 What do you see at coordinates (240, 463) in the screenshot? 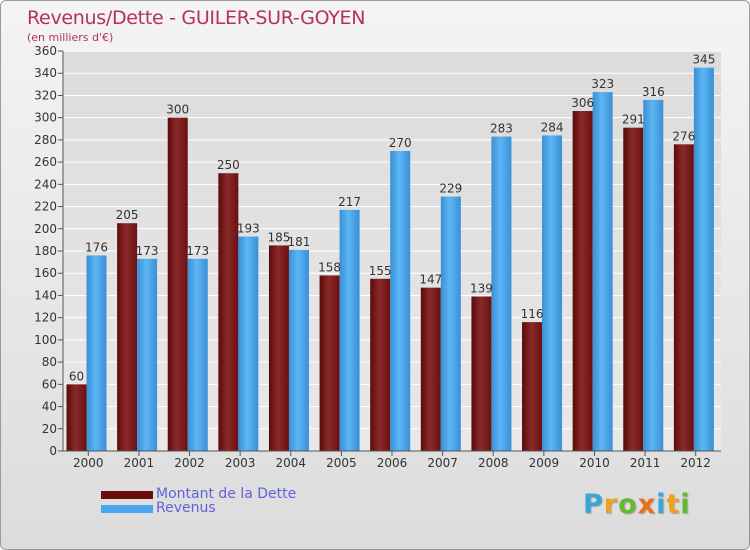
I see `x-tick-label: 2003` at bounding box center [240, 463].